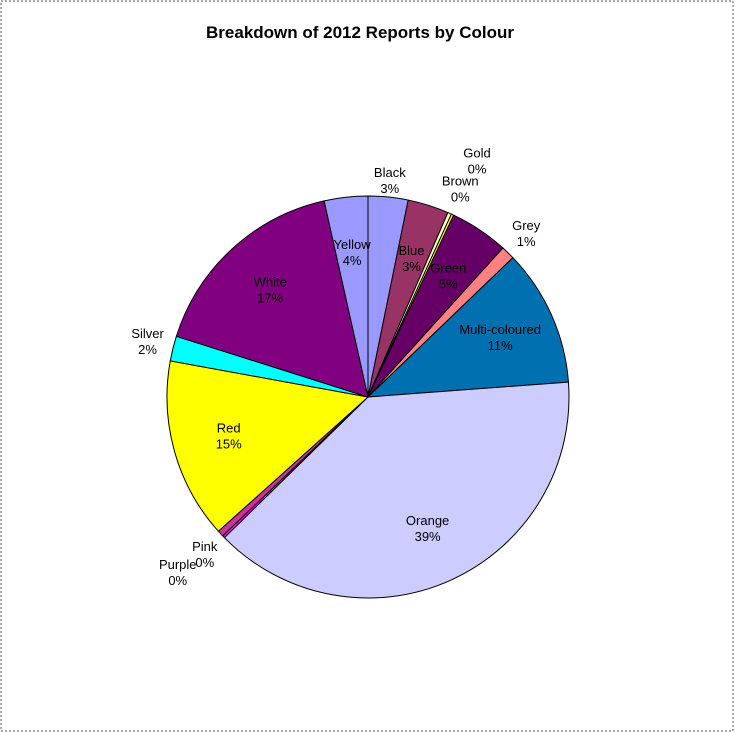 The height and width of the screenshot is (733, 735). Describe the element at coordinates (411, 250) in the screenshot. I see `slice-name: Blue` at that location.